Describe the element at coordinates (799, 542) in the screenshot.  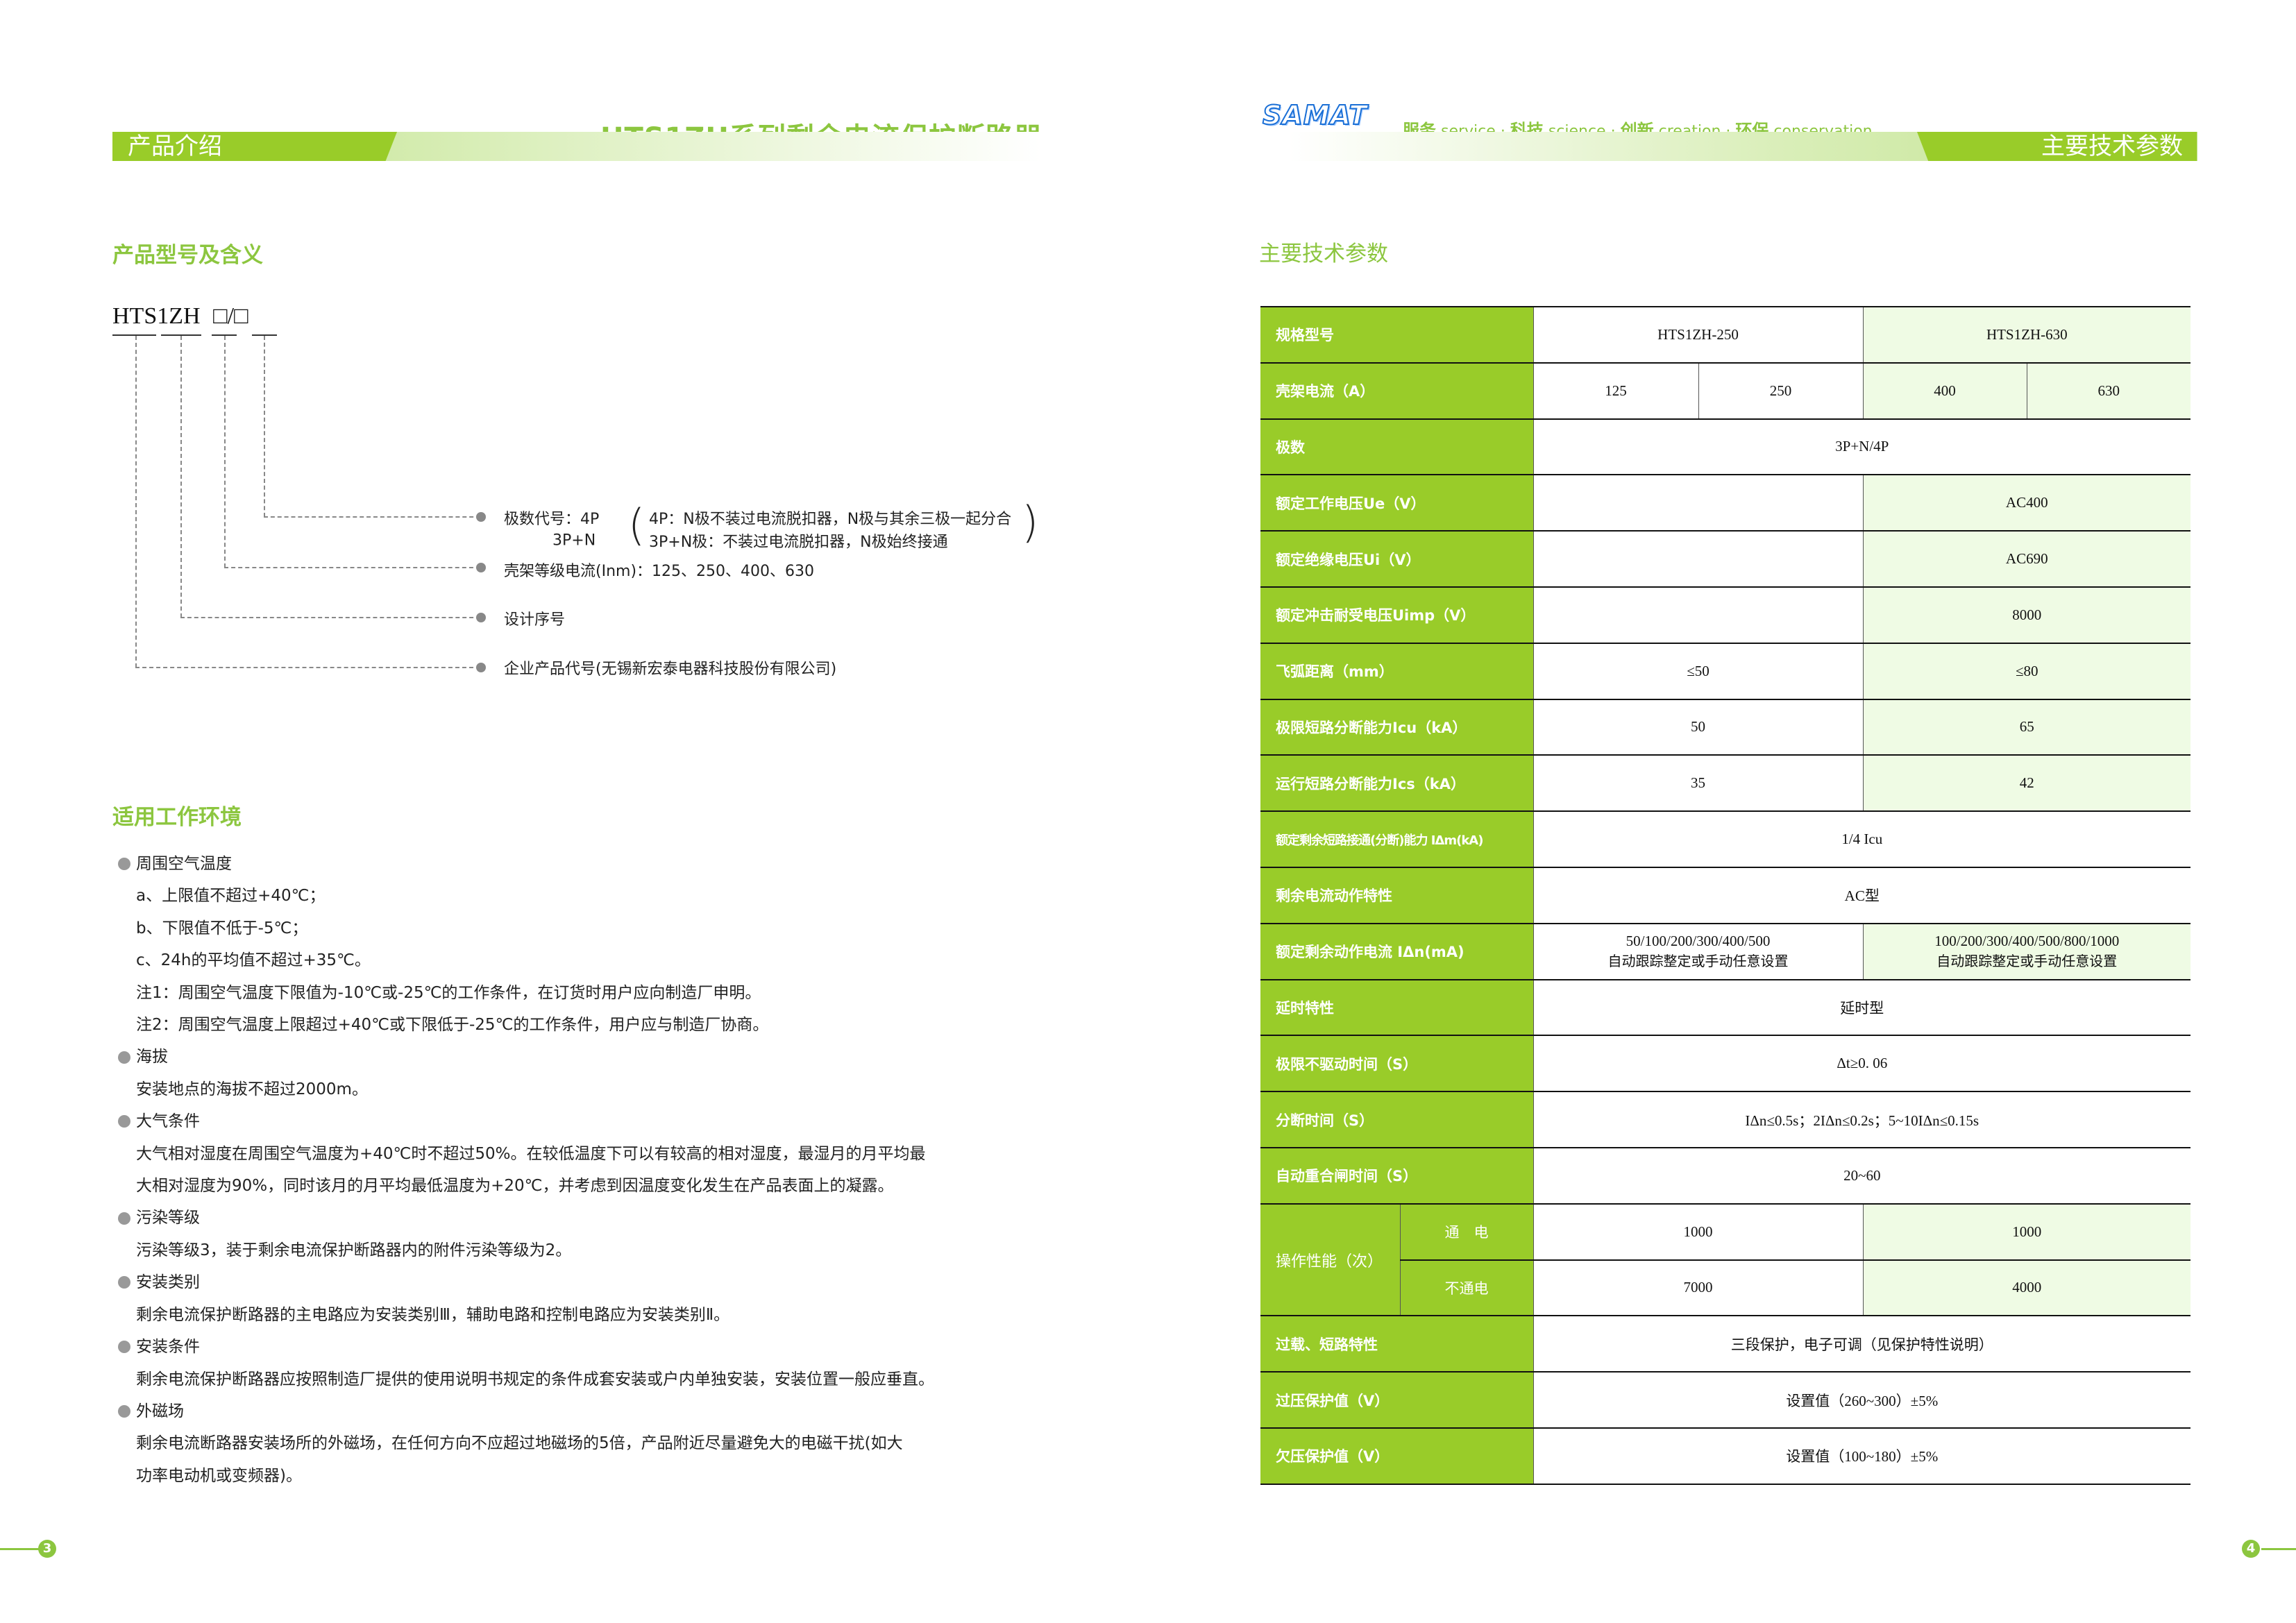
I see `pole-note-3pn: 3P+N极：不装过电流脱扣器，N极始终接通` at that location.